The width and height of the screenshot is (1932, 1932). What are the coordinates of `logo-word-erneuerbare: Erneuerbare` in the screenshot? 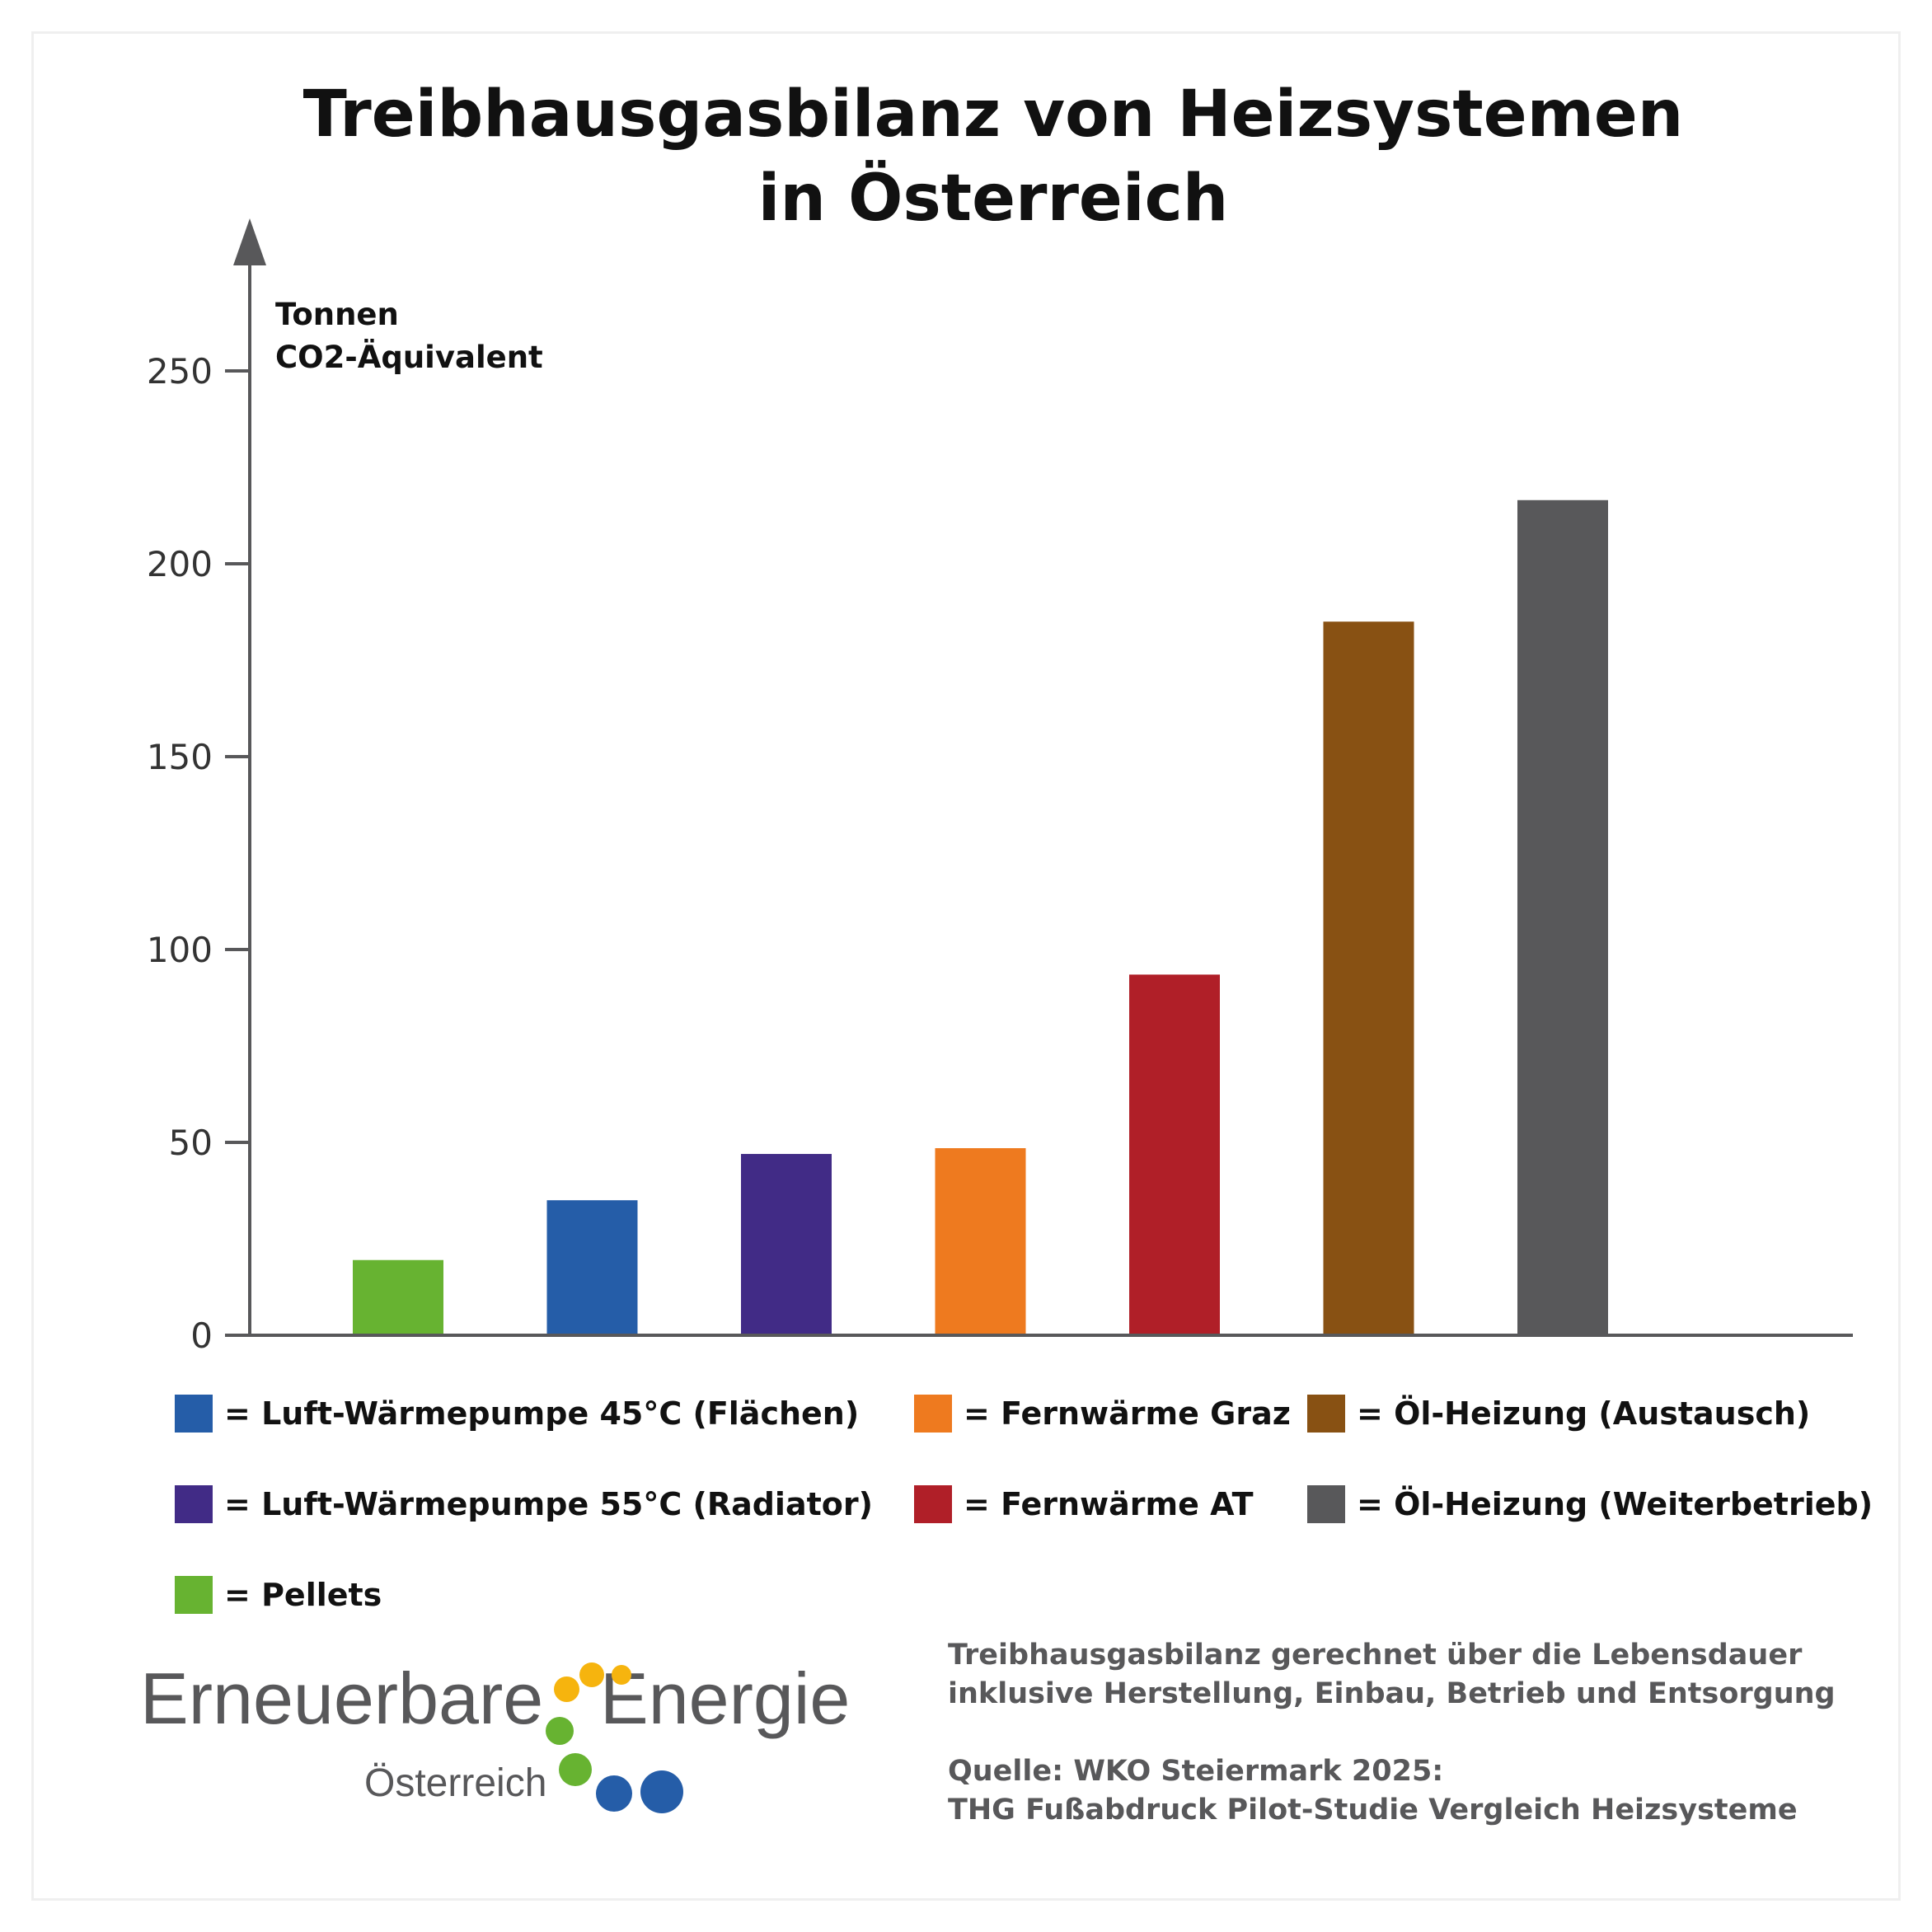 It's located at (342, 1698).